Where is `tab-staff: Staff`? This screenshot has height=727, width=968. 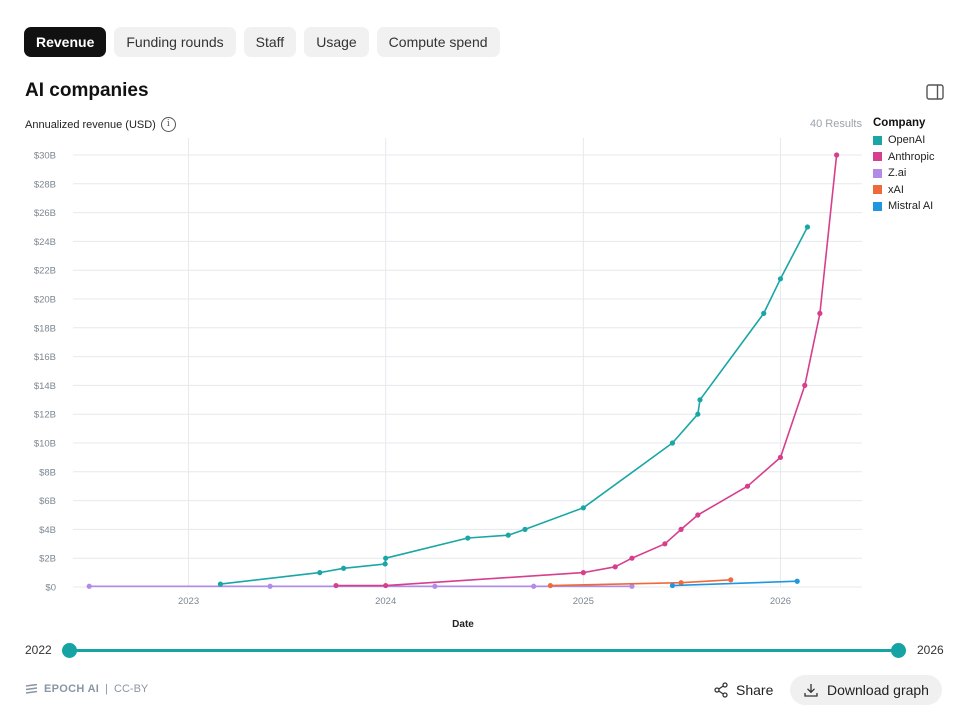 tab-staff: Staff is located at coordinates (270, 42).